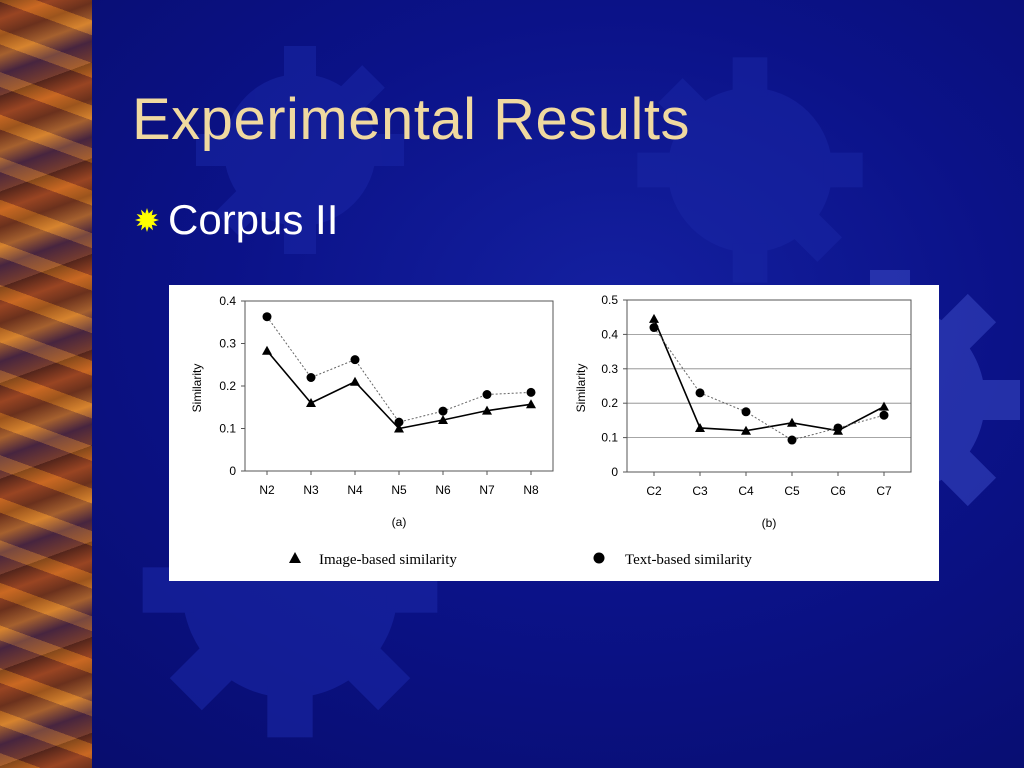 Image resolution: width=1024 pixels, height=768 pixels. I want to click on decorative-side-strip, so click(46, 384).